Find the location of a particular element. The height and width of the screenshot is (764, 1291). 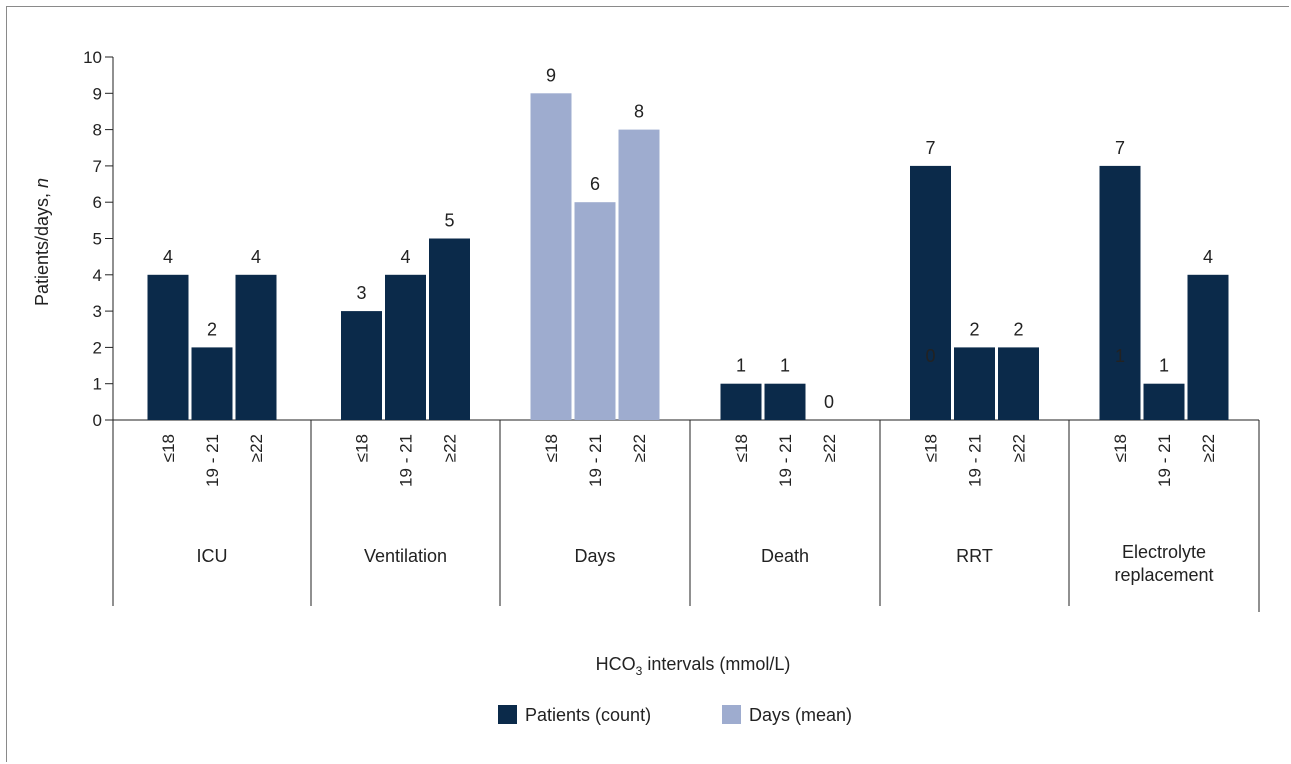

legend-label: Patients (count) is located at coordinates (588, 715).